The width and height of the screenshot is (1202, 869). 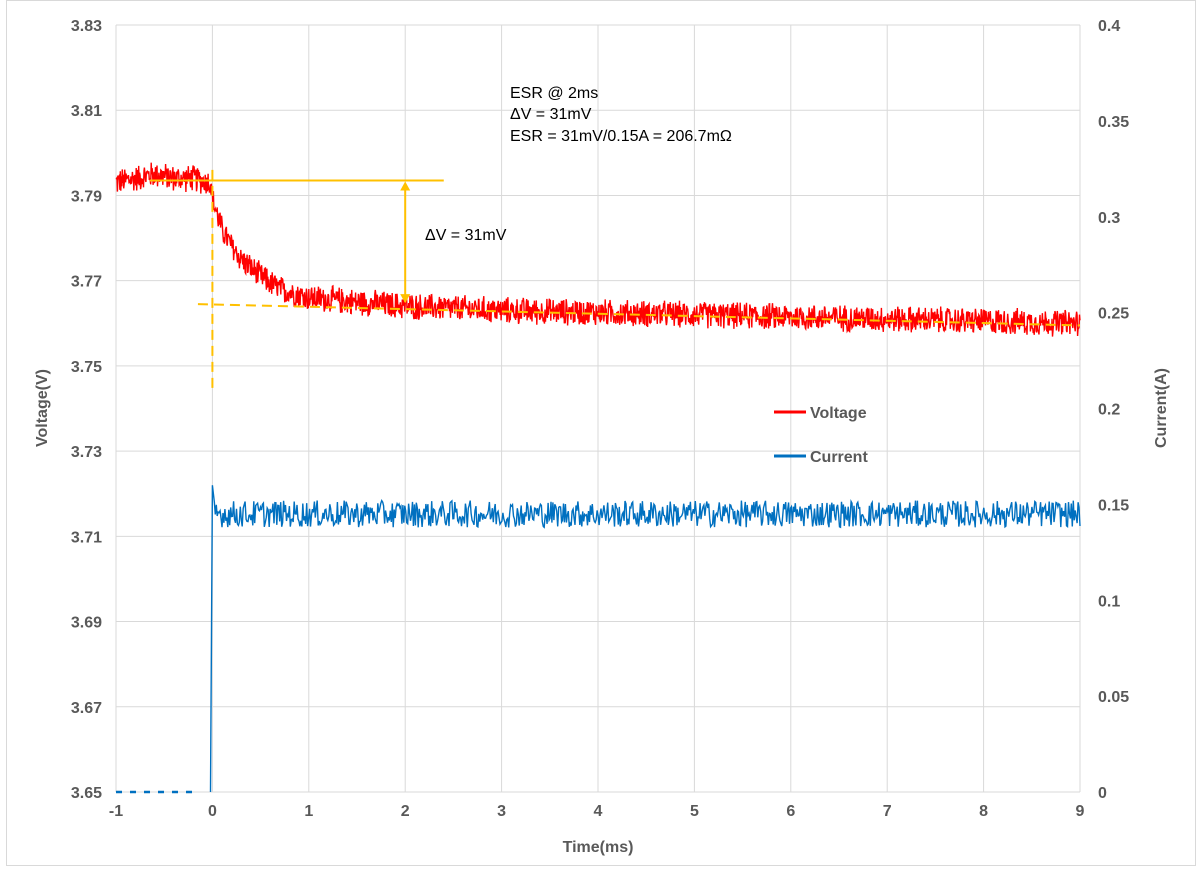 I want to click on y-left-tick-label: 3.65, so click(x=86, y=793).